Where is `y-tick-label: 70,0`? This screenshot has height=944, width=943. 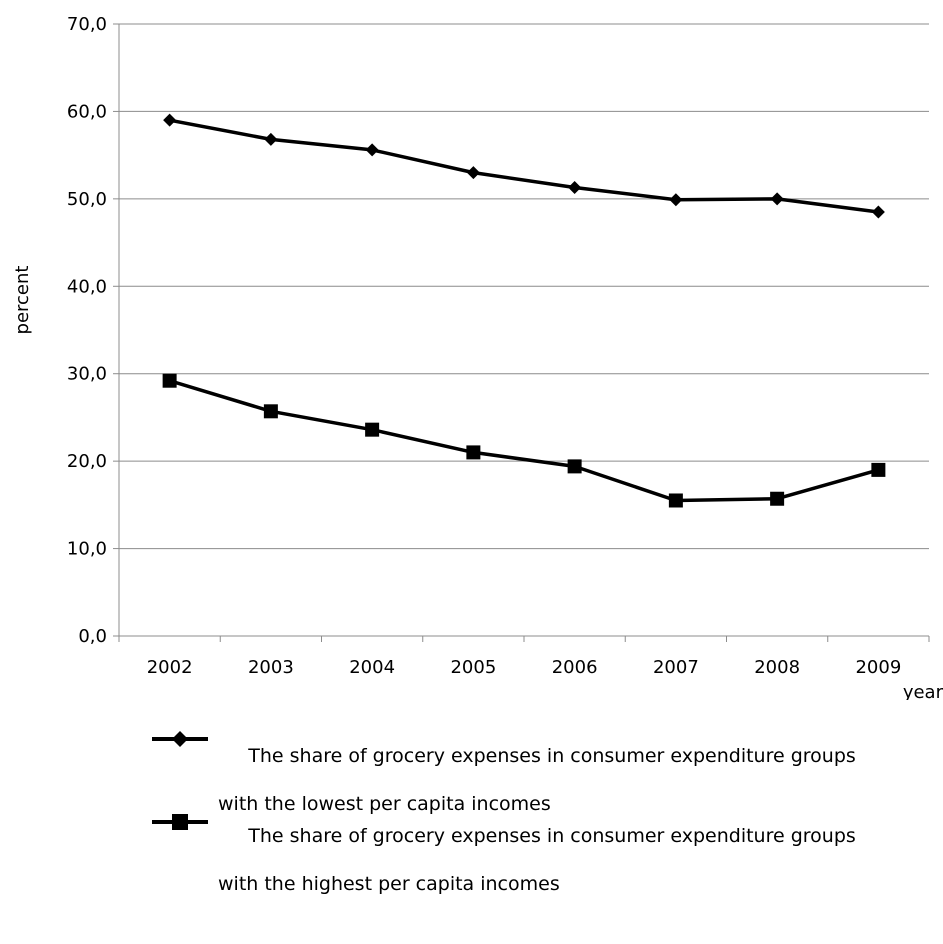
y-tick-label: 70,0 is located at coordinates (87, 24).